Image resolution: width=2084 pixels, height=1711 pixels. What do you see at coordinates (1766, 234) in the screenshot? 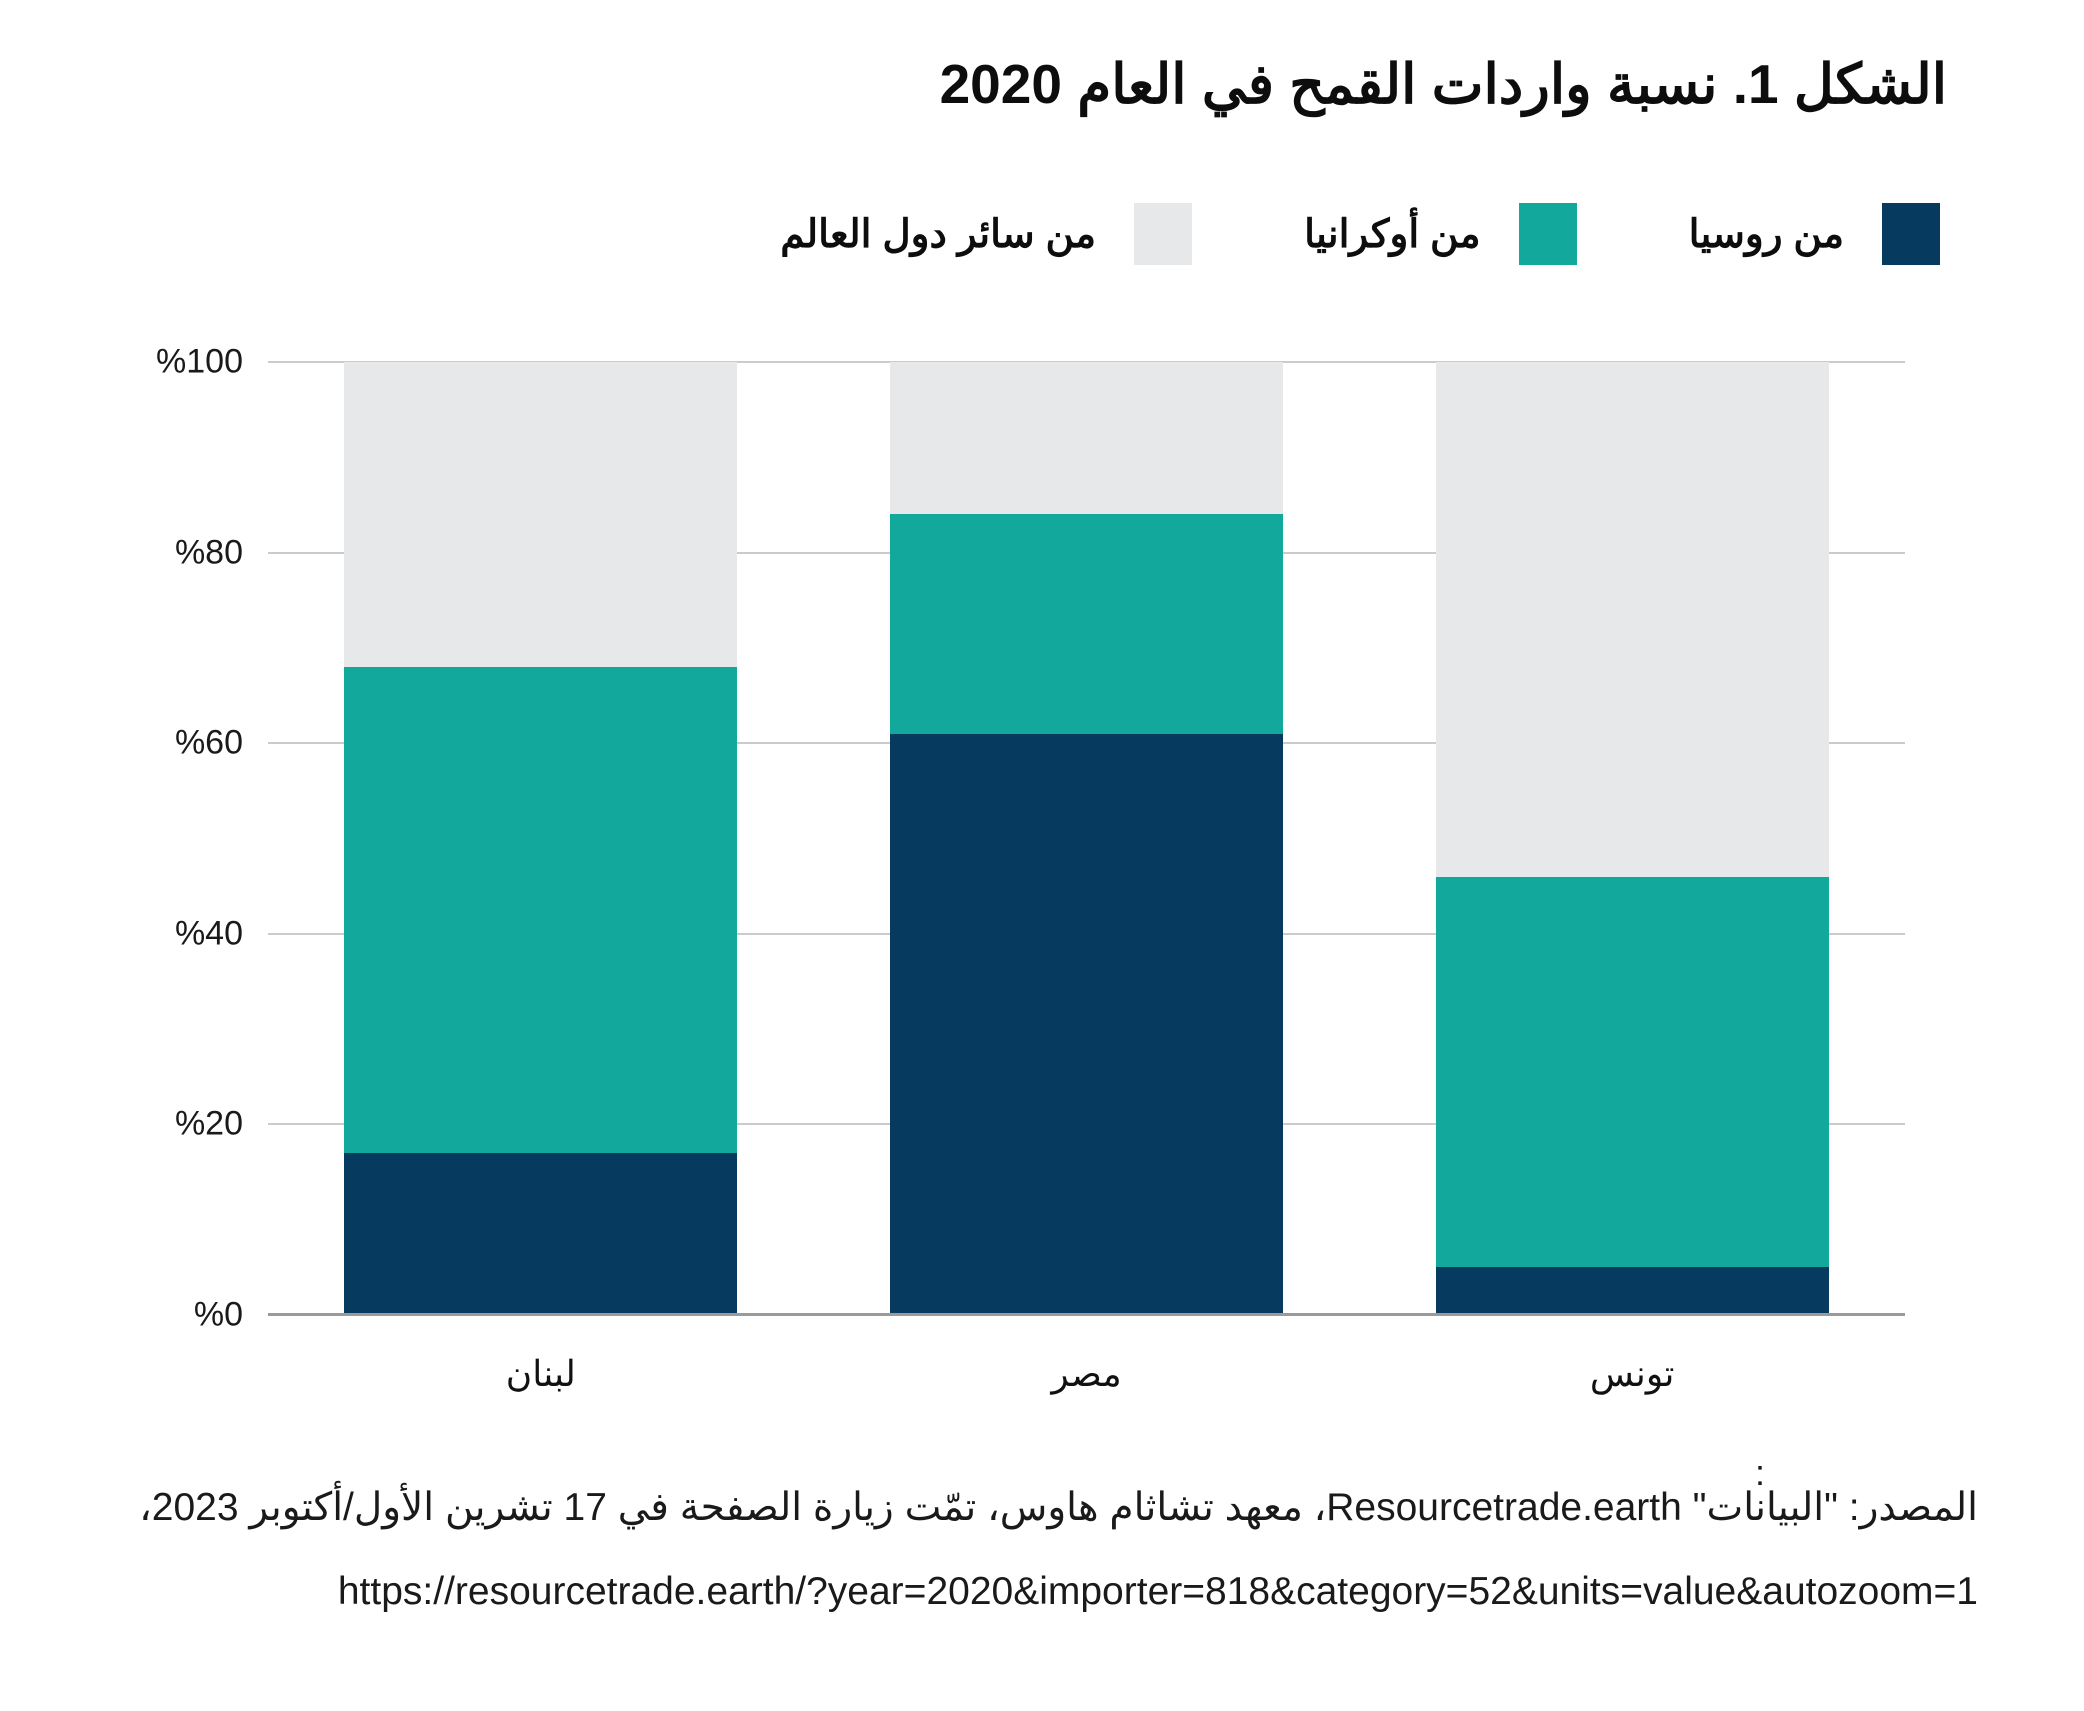
I see `legend-label-russia: من روسيا` at bounding box center [1766, 234].